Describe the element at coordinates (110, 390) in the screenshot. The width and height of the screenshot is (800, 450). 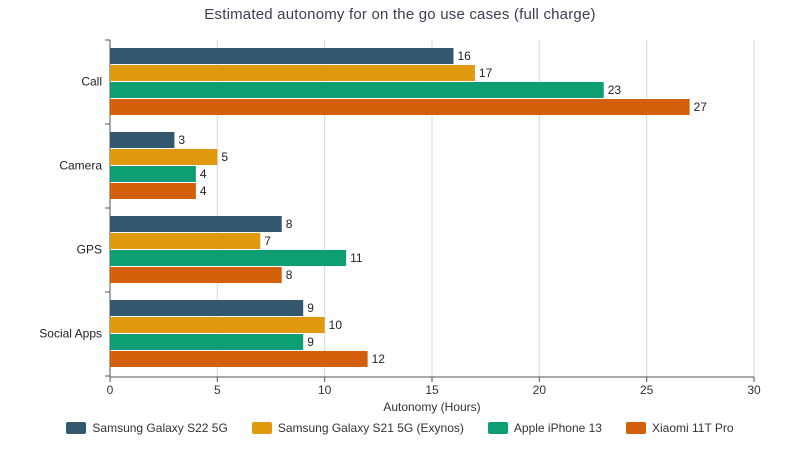
I see `x-tick-label: 0` at that location.